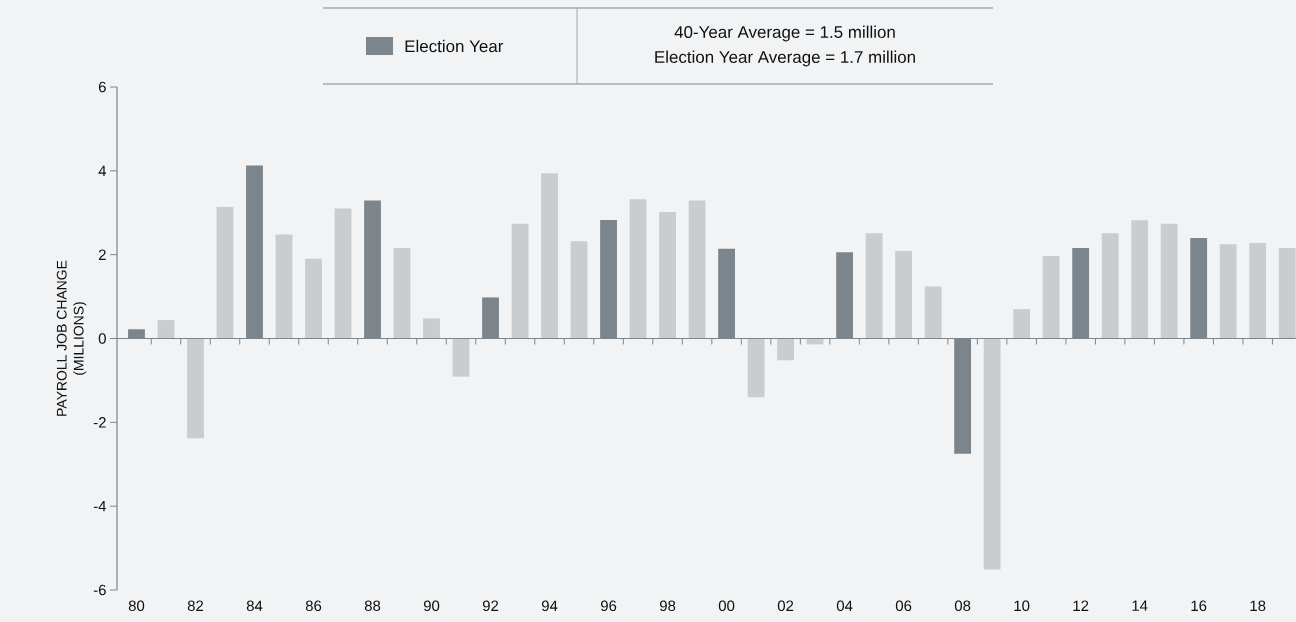 The image size is (1296, 622). I want to click on x-tick-label: 80, so click(136, 606).